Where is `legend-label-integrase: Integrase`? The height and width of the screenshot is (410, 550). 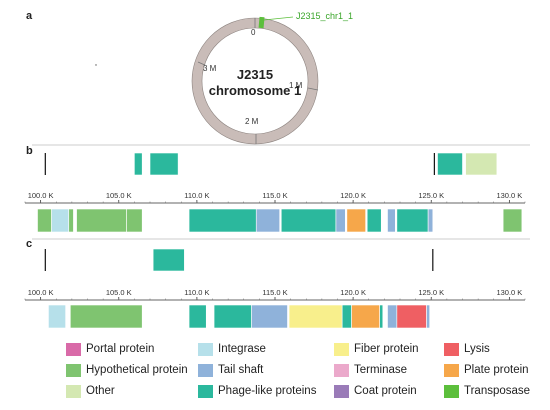
legend-label-integrase: Integrase is located at coordinates (242, 349).